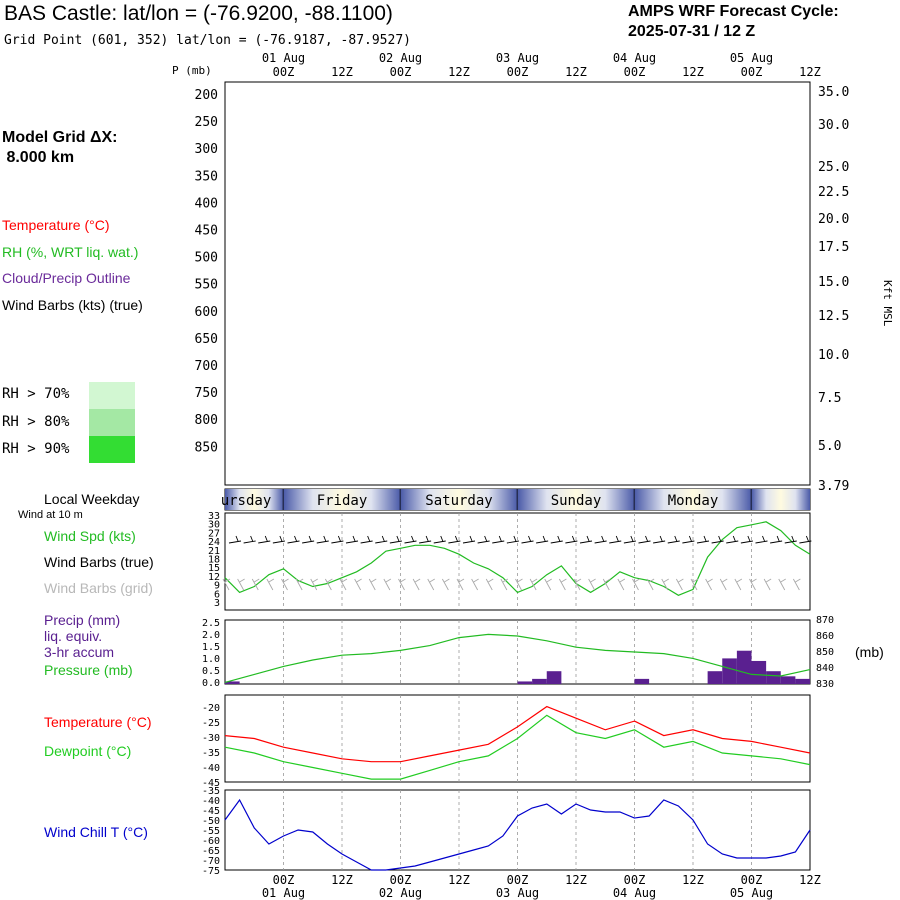 This screenshot has height=900, width=900. I want to click on weekday-label: Sunday, so click(576, 501).